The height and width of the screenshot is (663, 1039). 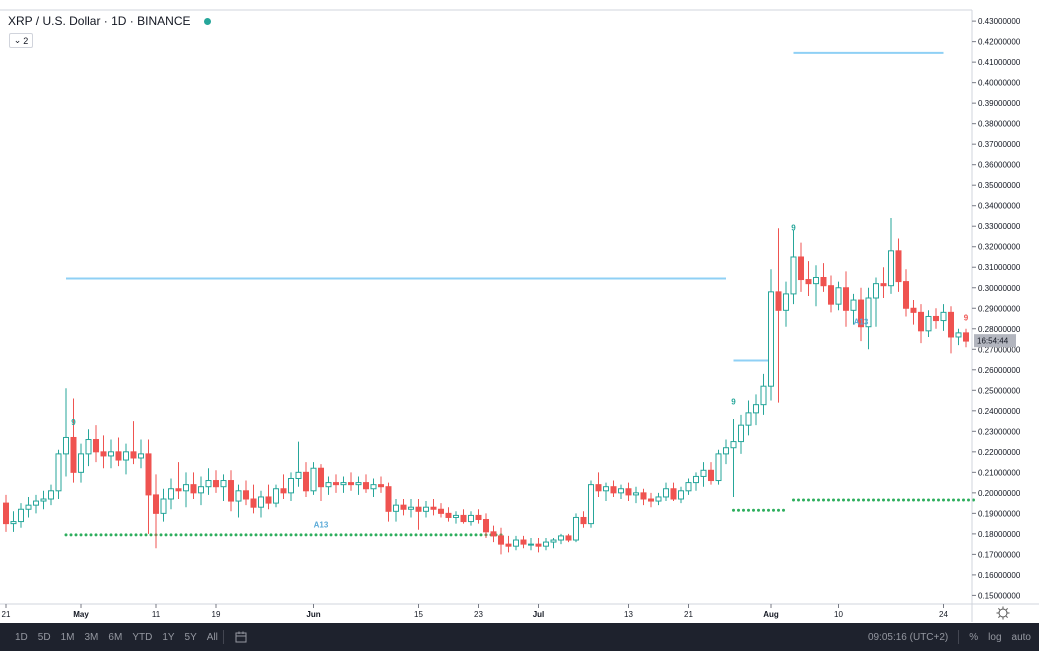 What do you see at coordinates (67, 637) in the screenshot?
I see `range-button-1m: 1M` at bounding box center [67, 637].